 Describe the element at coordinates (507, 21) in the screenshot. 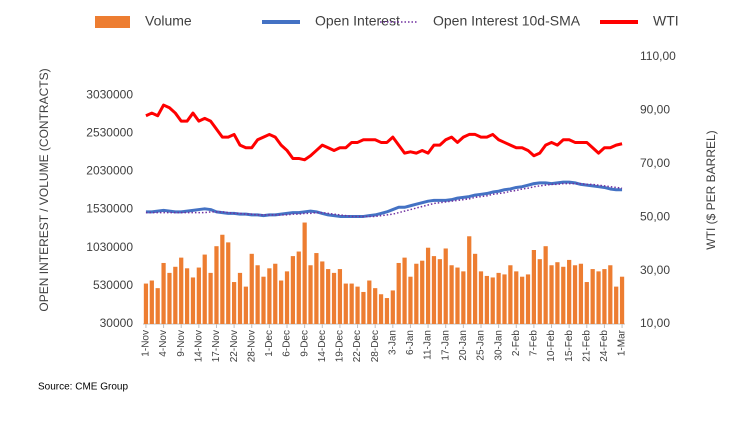

I see `legend-label: Open Interest 10d-SMA` at that location.